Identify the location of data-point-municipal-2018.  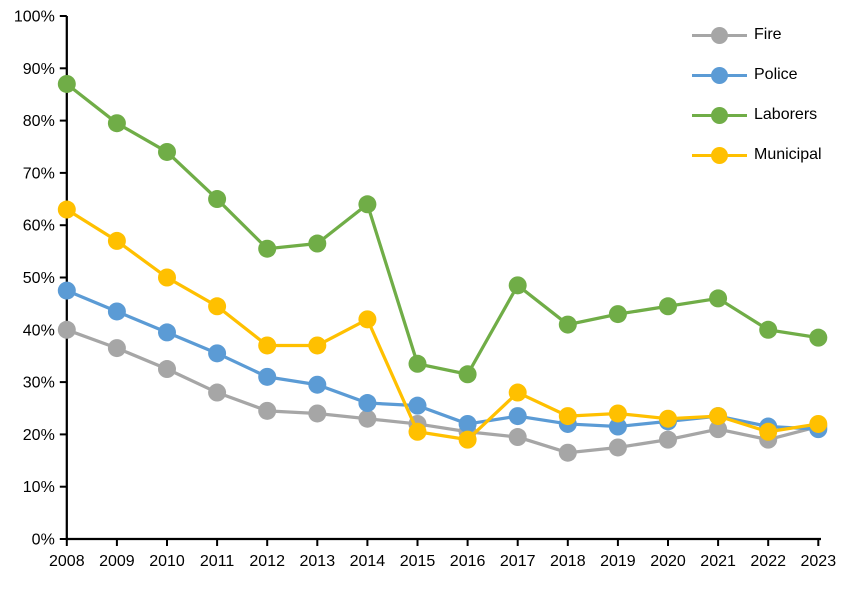
(567, 416).